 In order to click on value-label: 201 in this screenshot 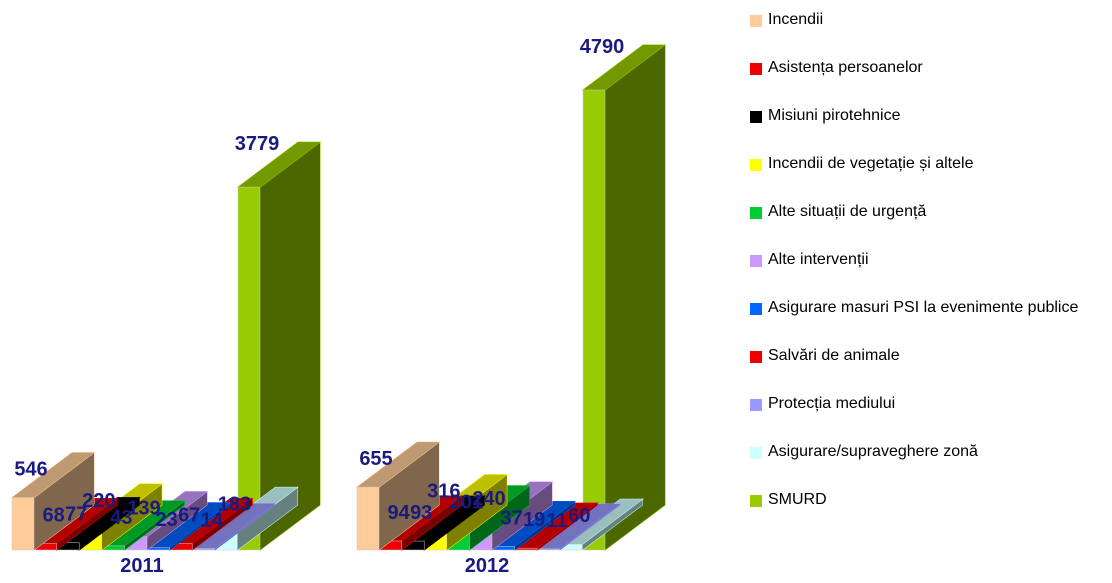, I will do `click(466, 503)`.